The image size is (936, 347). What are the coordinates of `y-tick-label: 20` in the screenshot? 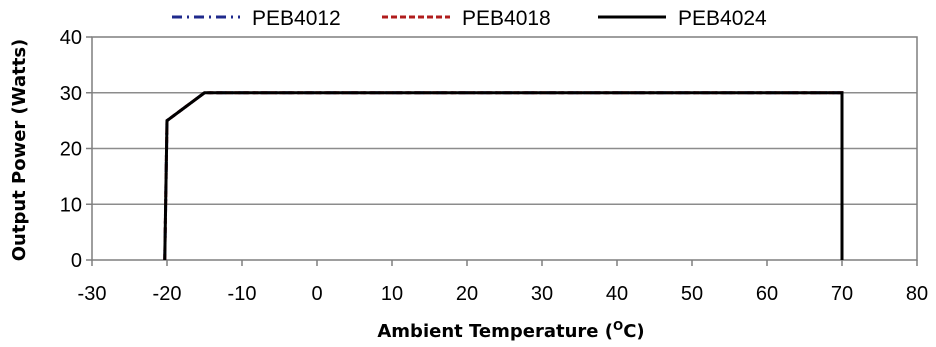 It's located at (71, 150).